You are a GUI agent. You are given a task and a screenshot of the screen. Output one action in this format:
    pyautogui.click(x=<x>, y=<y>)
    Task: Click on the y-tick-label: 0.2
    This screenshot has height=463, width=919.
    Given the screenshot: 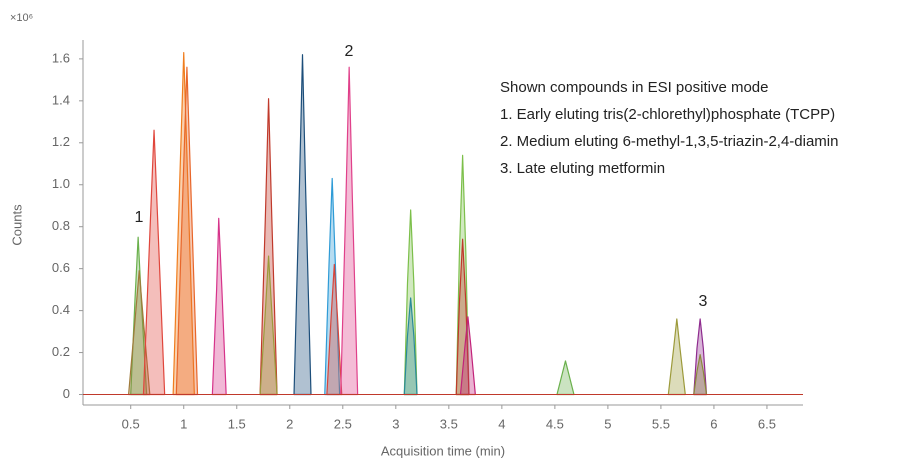 What is the action you would take?
    pyautogui.click(x=61, y=351)
    